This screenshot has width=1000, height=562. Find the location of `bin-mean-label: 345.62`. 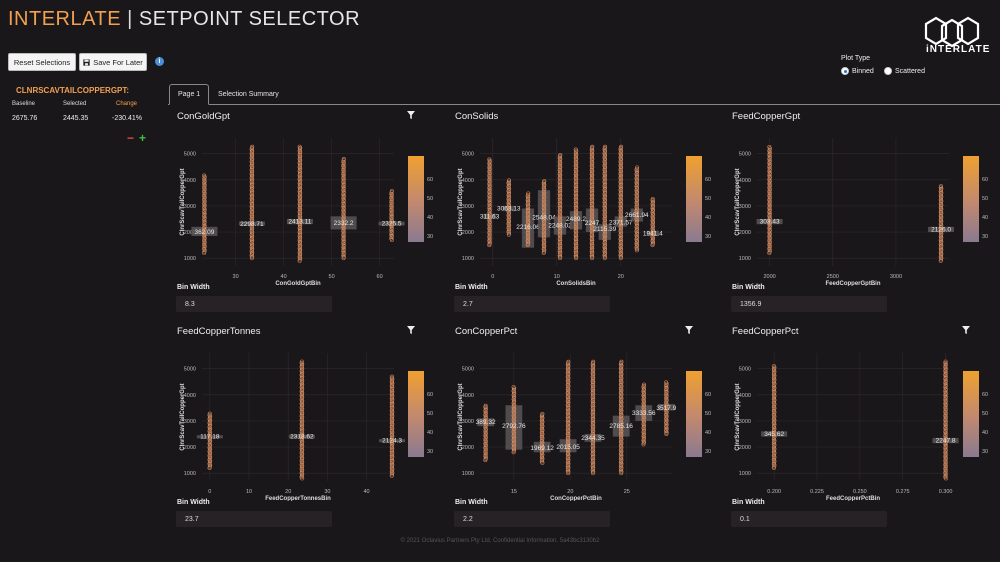

bin-mean-label: 345.62 is located at coordinates (774, 434).